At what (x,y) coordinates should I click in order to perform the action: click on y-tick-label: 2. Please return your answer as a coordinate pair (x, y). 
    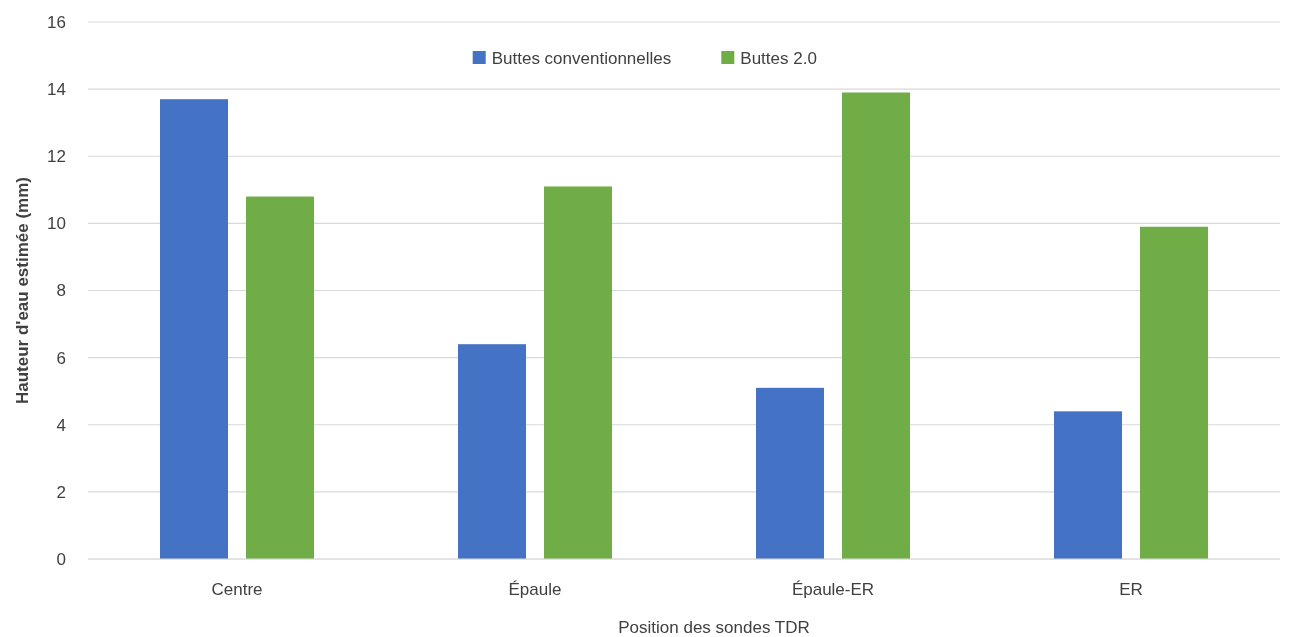
    Looking at the image, I should click on (61, 492).